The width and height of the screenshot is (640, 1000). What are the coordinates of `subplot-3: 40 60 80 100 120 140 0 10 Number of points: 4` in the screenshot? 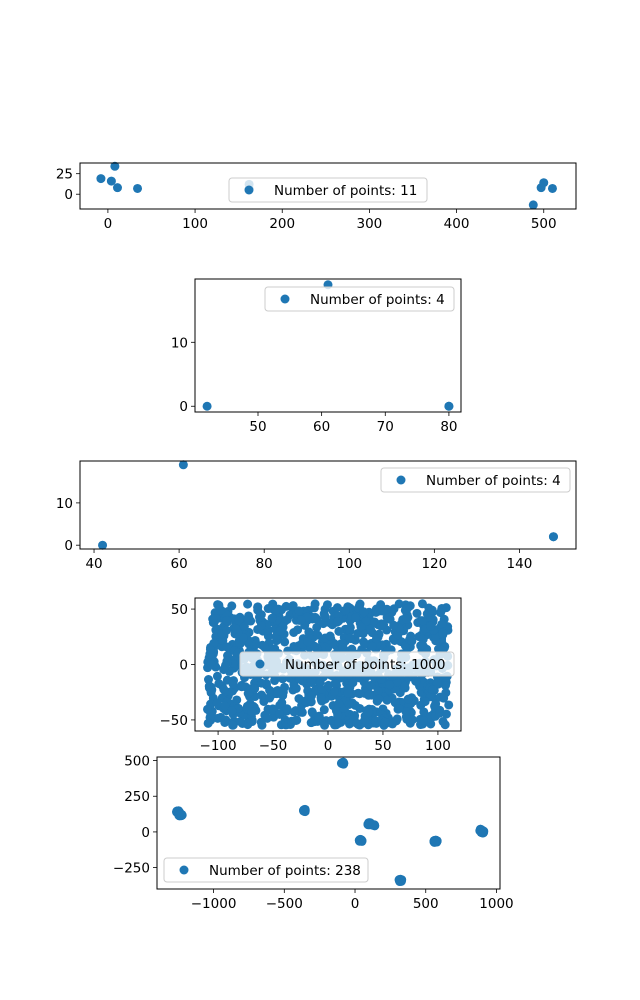 It's located at (316, 516).